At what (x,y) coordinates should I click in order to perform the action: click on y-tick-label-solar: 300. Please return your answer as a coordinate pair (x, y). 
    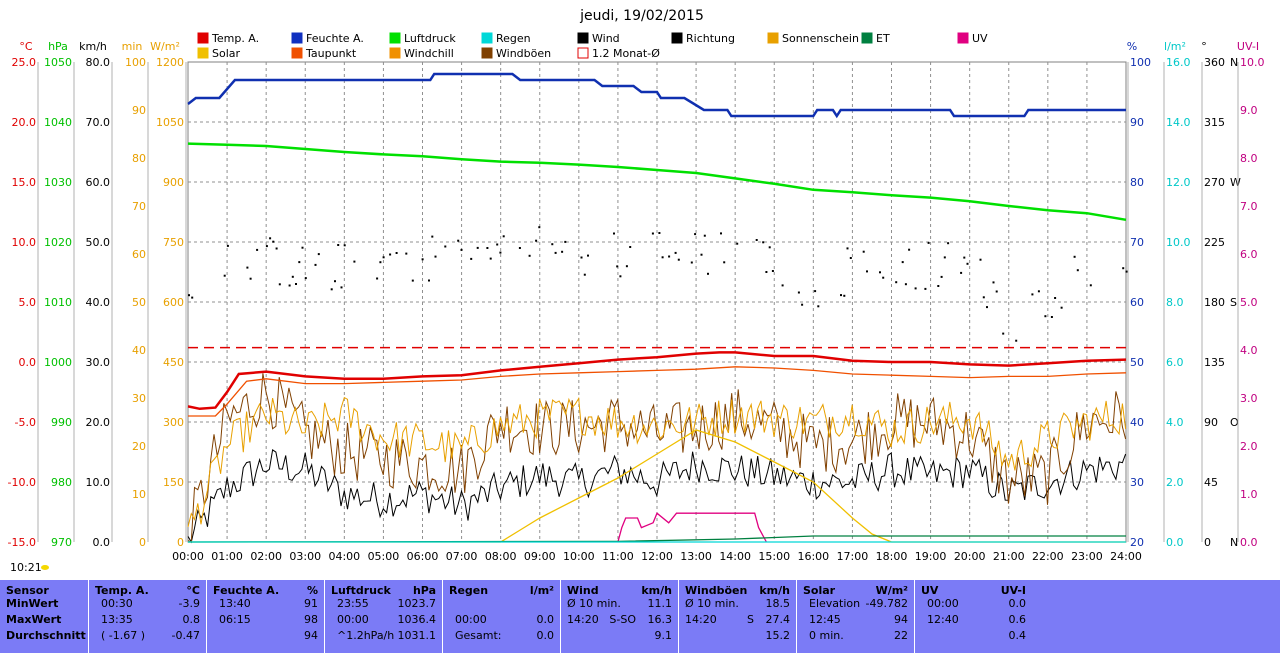
    Looking at the image, I should click on (173, 422).